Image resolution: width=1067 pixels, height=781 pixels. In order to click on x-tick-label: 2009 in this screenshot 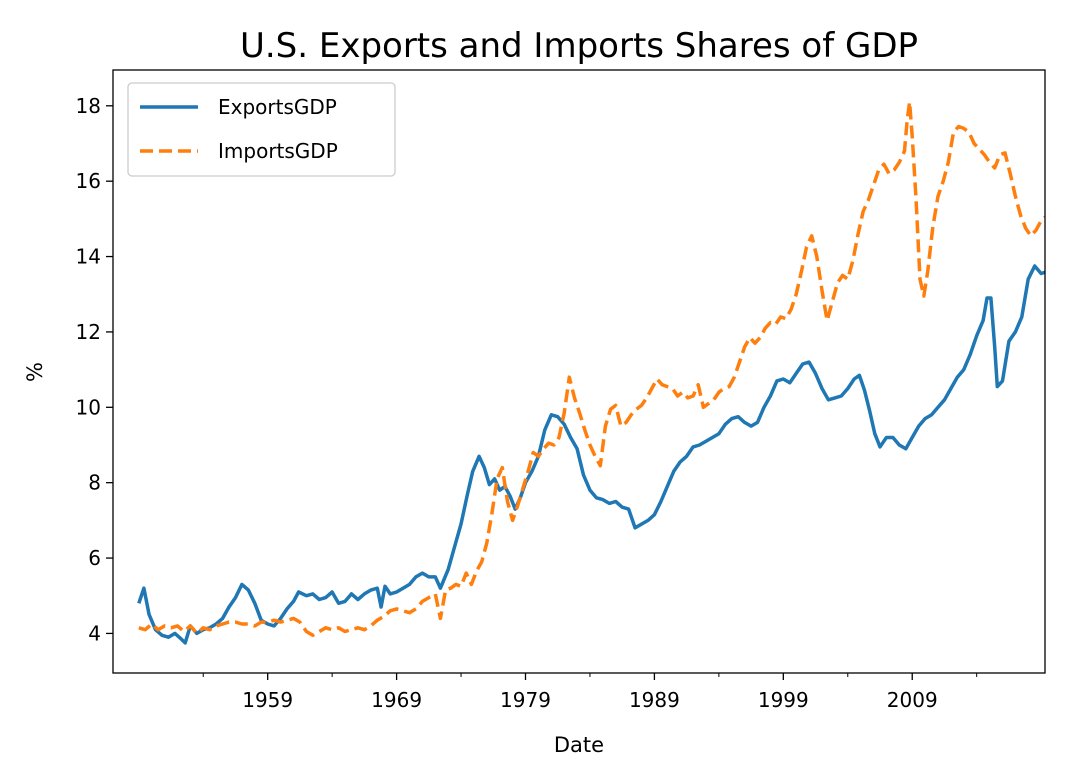, I will do `click(912, 700)`.